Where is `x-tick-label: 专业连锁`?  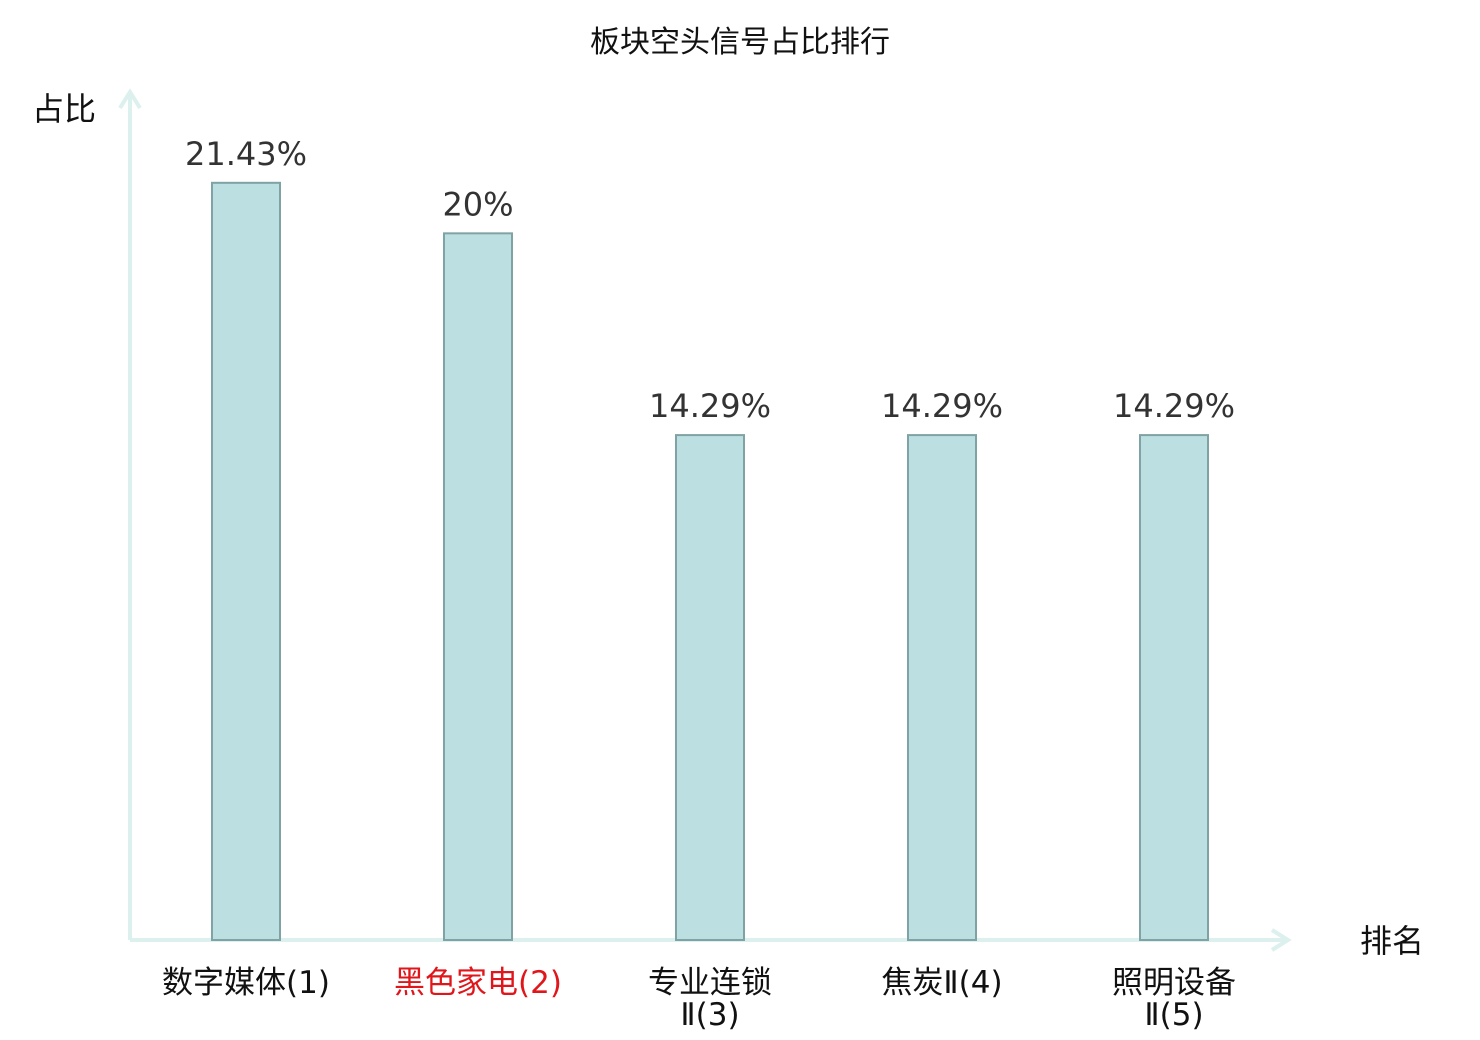 x-tick-label: 专业连锁 is located at coordinates (710, 983).